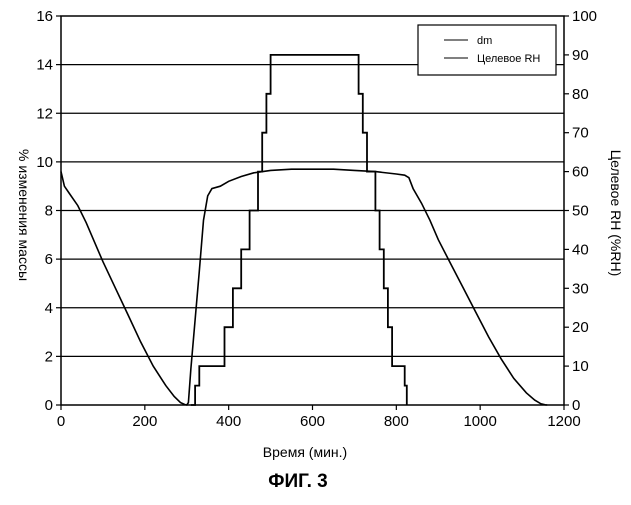 This screenshot has width=631, height=505. Describe the element at coordinates (580, 366) in the screenshot. I see `y-right-tick-label: 10` at that location.